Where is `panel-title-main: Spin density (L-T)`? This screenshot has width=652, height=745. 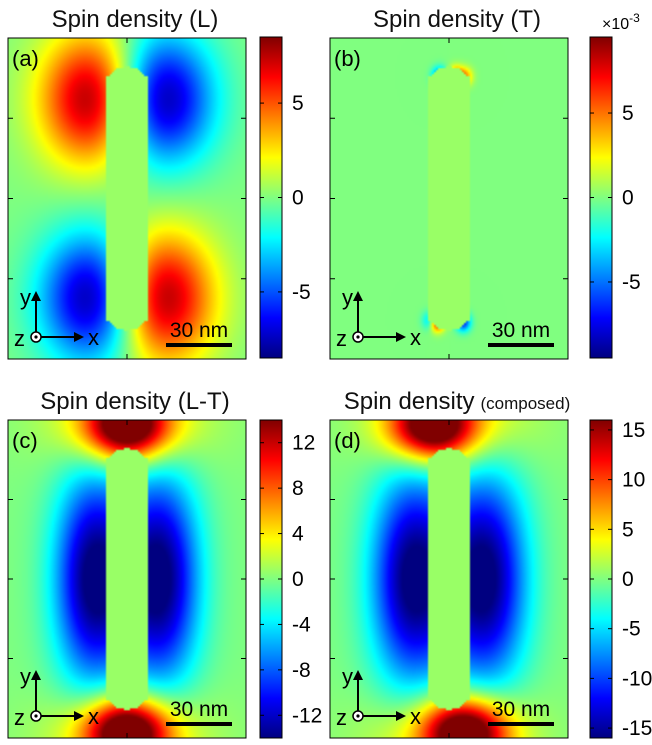
panel-title-main: Spin density (L-T) is located at coordinates (134, 401).